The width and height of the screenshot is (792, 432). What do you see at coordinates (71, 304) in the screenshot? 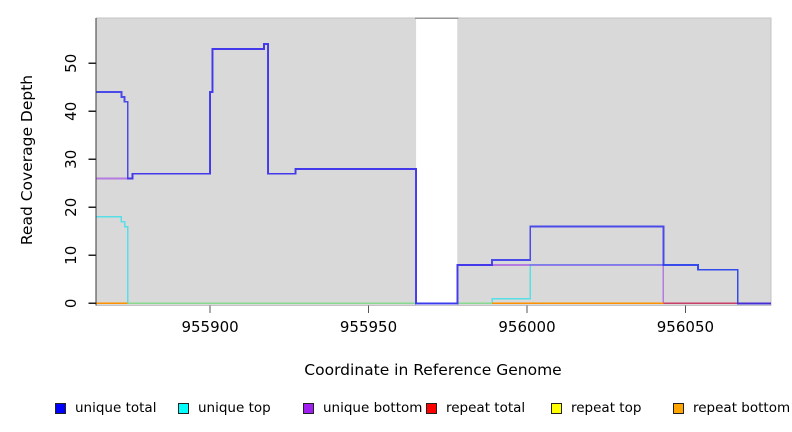
I see `y-tick-label: 0` at bounding box center [71, 304].